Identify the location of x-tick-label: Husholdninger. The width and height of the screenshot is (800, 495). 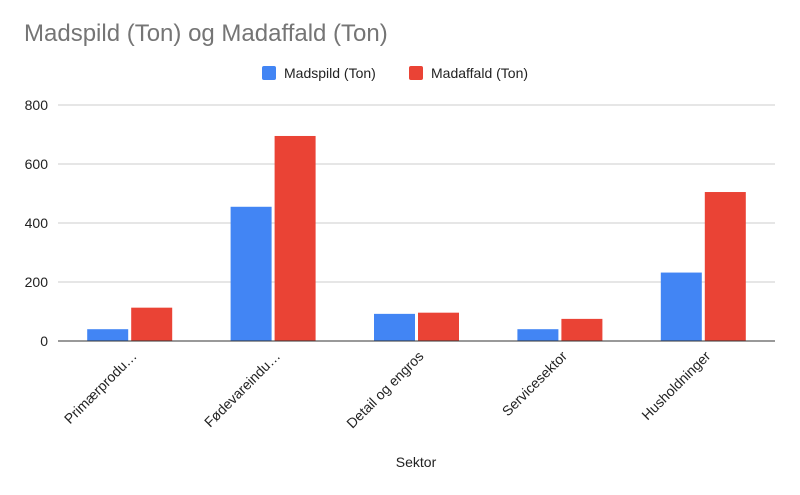
(675, 385).